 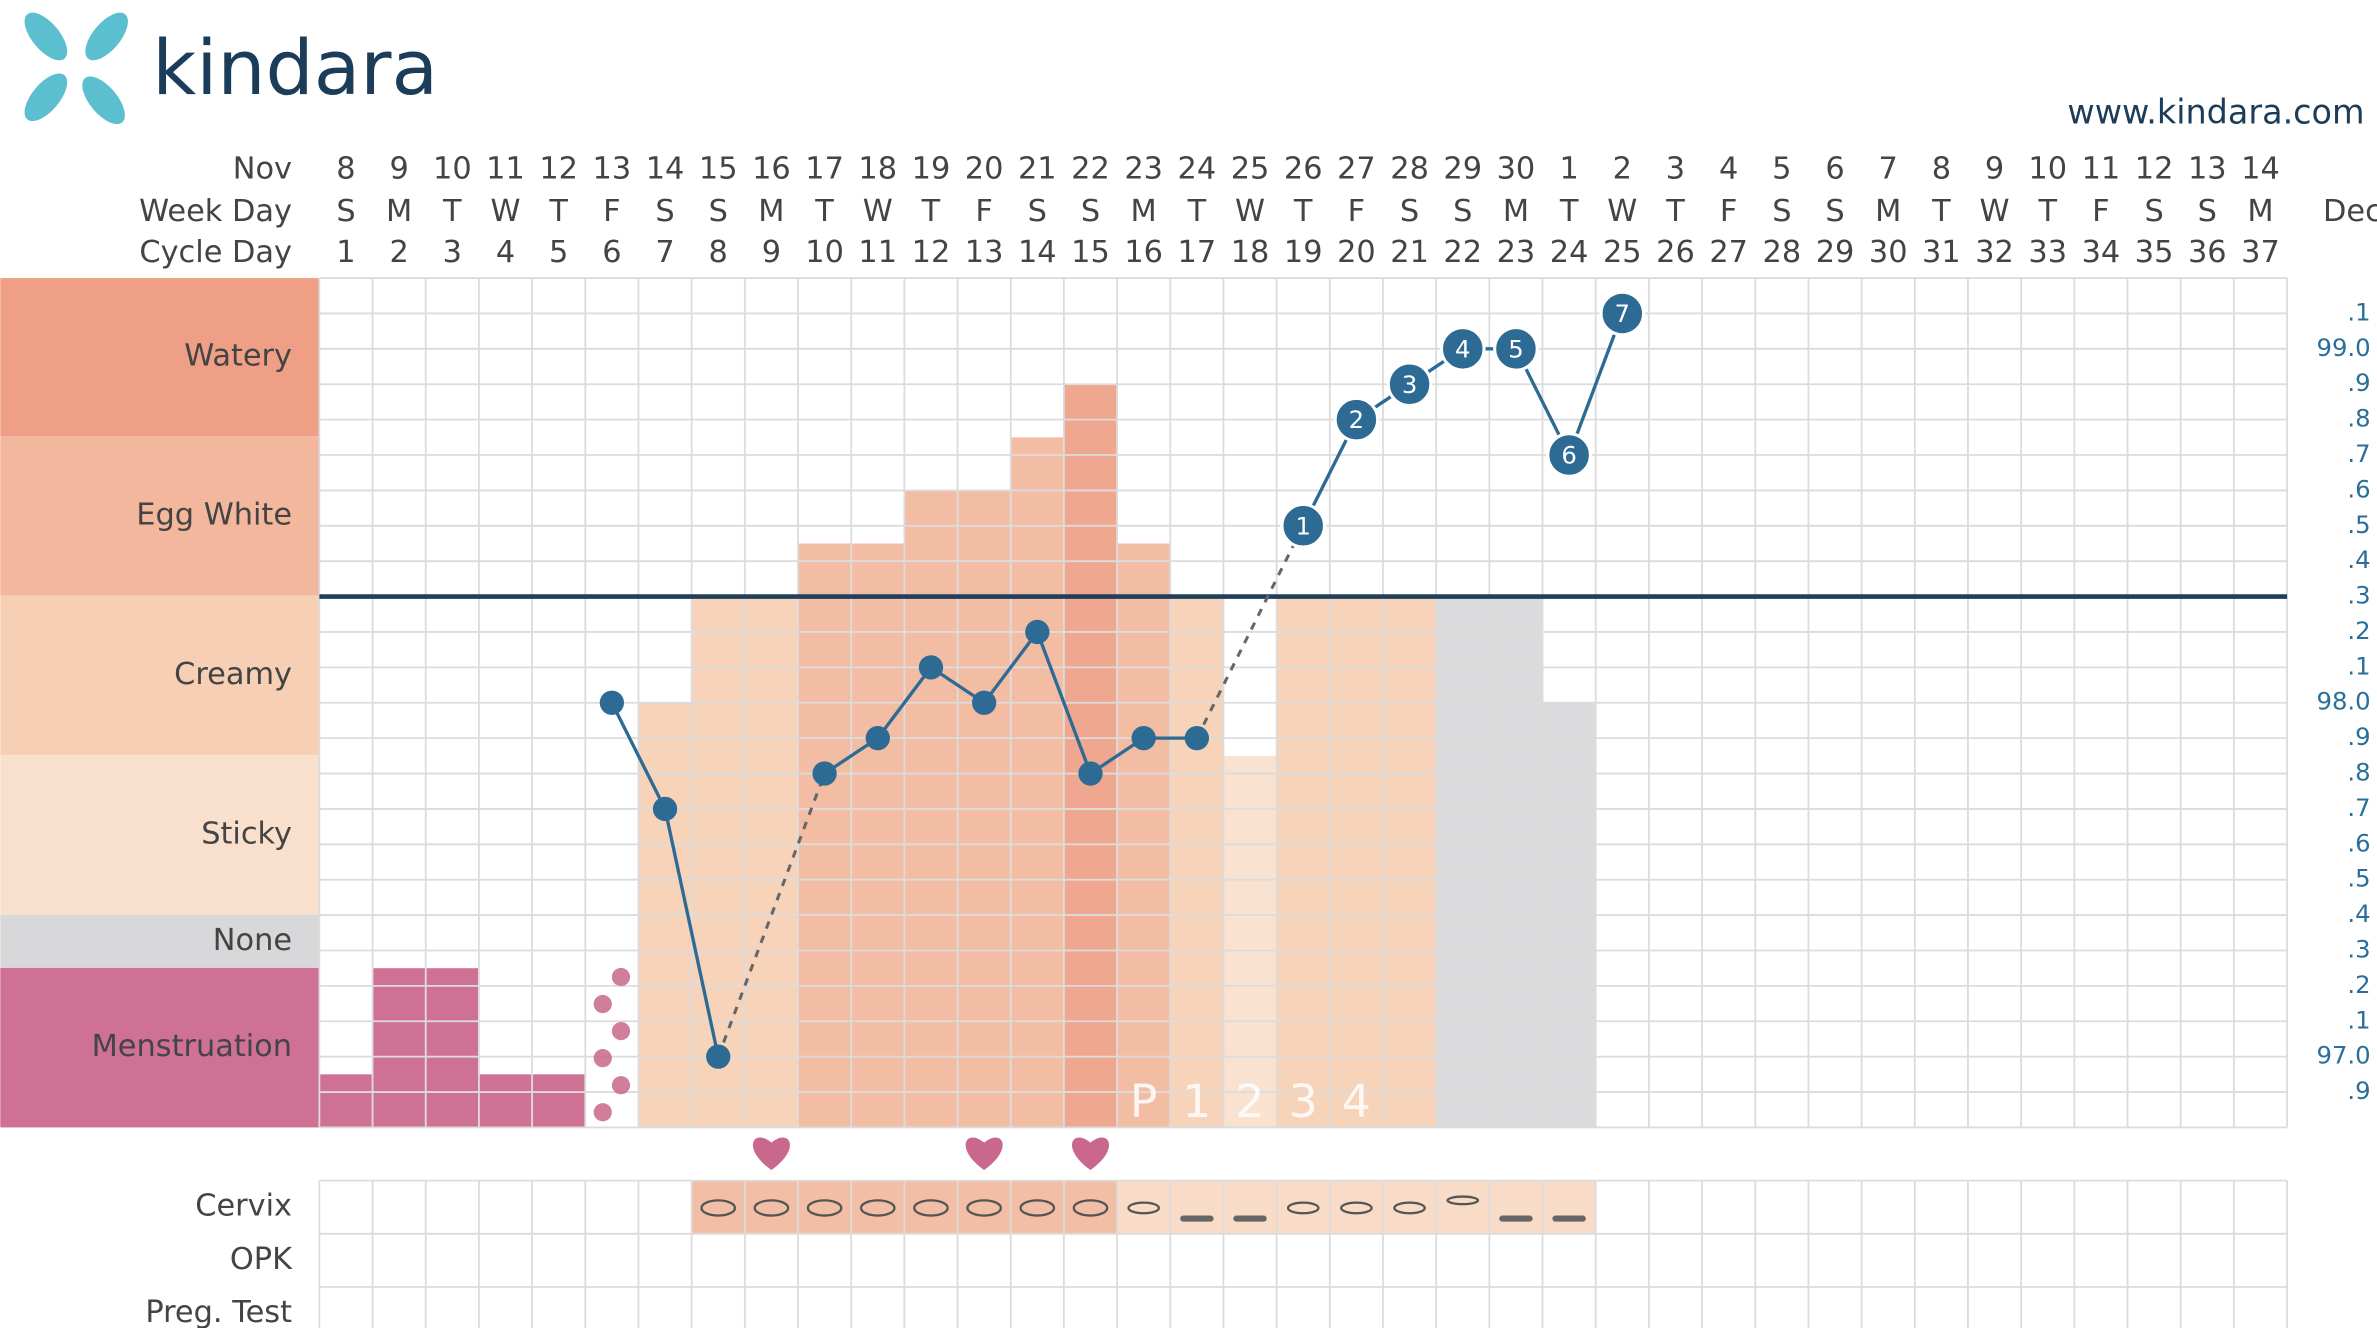 I want to click on point-label: 7, so click(x=1622, y=313).